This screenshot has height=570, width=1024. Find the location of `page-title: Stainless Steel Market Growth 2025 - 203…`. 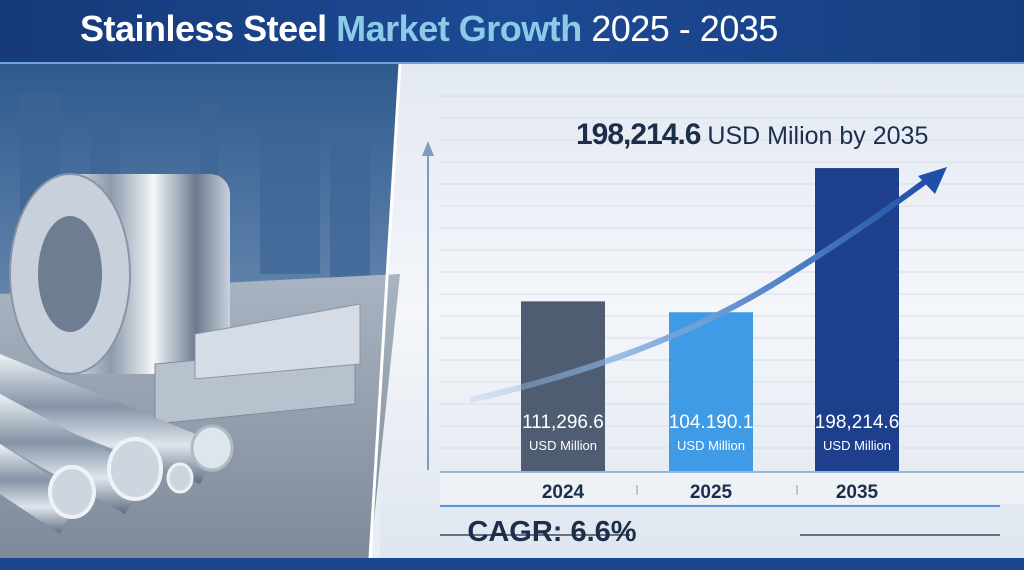

page-title: Stainless Steel Market Growth 2025 - 203… is located at coordinates (429, 29).